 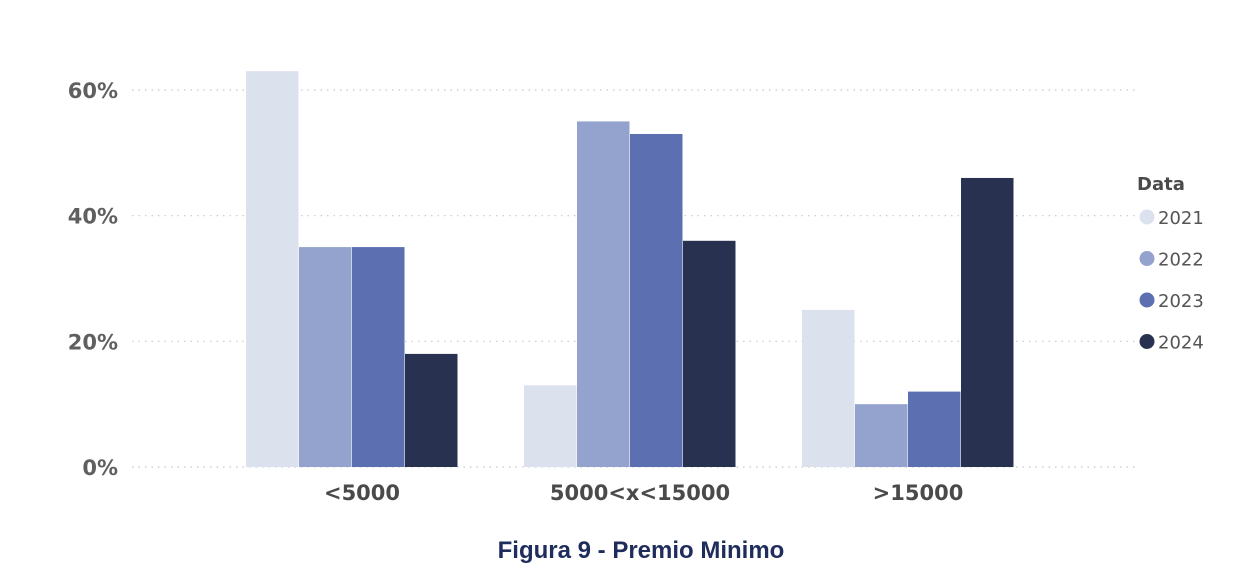 What do you see at coordinates (93, 342) in the screenshot?
I see `y-tick-label: 20%` at bounding box center [93, 342].